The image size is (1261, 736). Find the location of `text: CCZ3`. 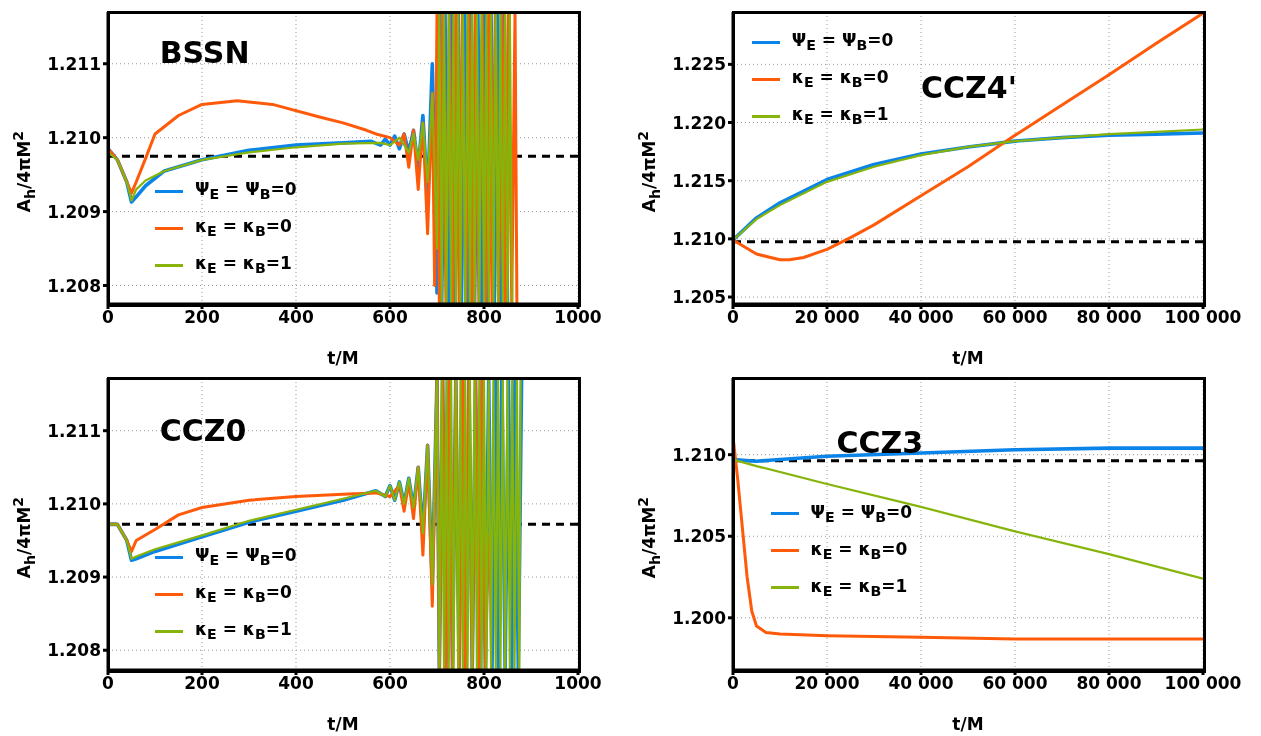

text: CCZ3 is located at coordinates (880, 442).